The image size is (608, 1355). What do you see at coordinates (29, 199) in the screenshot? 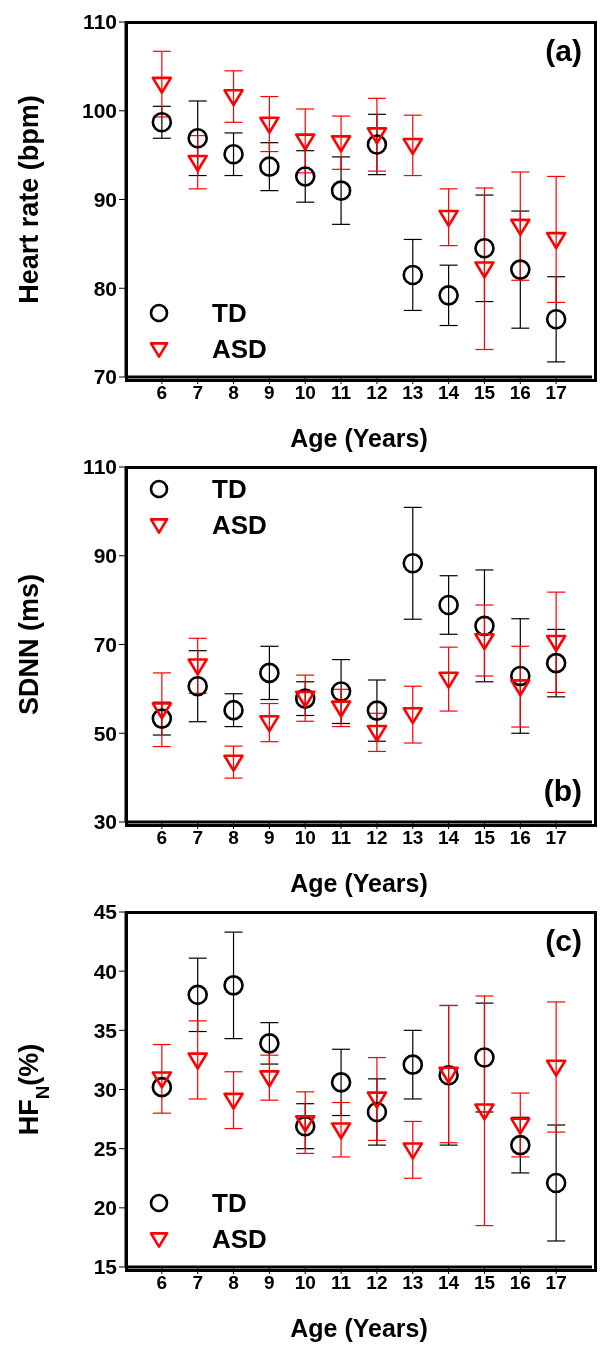
I see `y-axis-title: Heart rate (bpm)` at bounding box center [29, 199].